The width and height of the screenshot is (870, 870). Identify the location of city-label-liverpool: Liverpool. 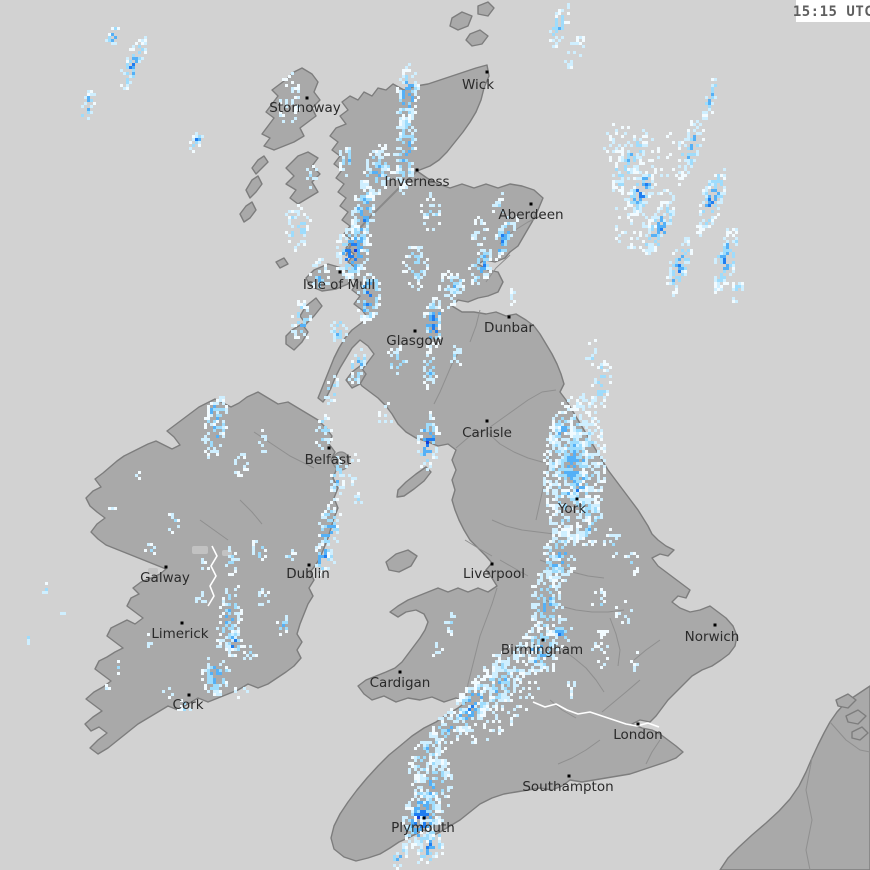
(494, 574).